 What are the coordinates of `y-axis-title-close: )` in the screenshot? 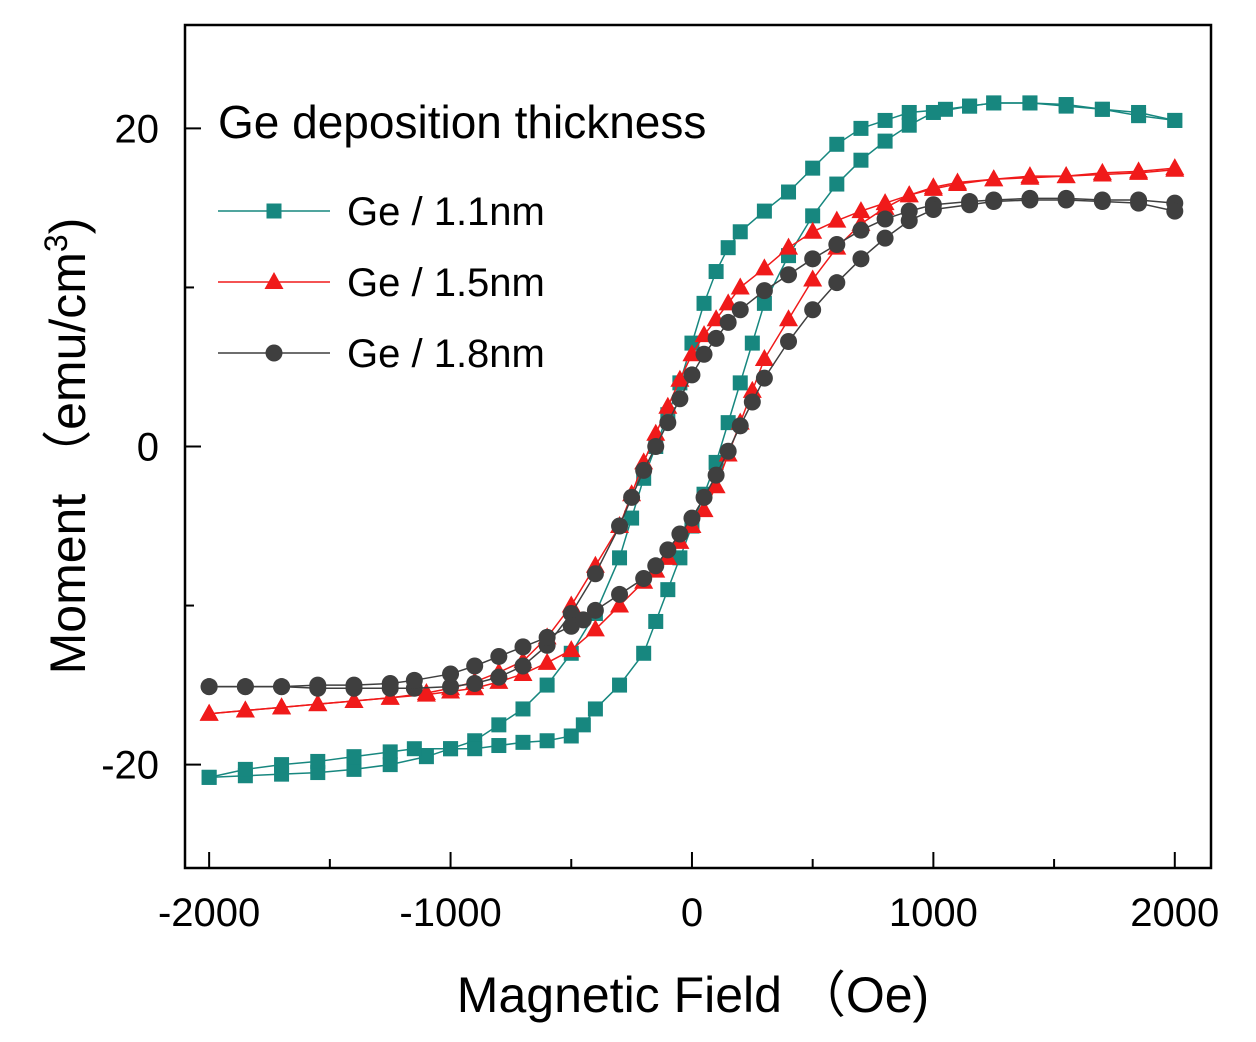 It's located at (68, 226).